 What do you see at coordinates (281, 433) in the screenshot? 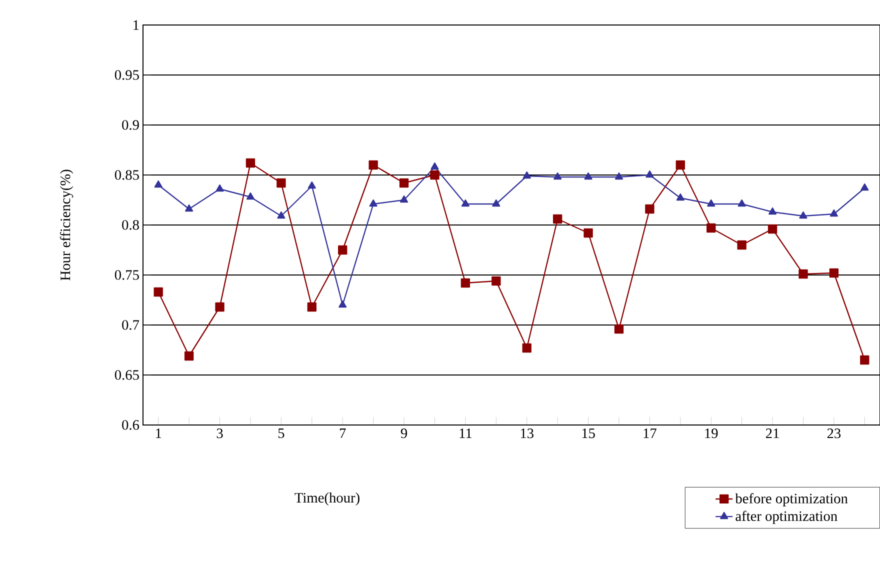
I see `x-tick-label: 5` at bounding box center [281, 433].